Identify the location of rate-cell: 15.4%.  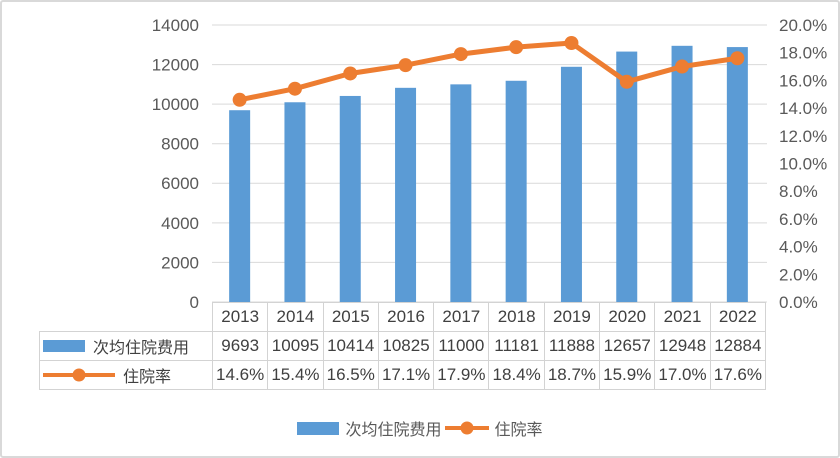
(295, 375).